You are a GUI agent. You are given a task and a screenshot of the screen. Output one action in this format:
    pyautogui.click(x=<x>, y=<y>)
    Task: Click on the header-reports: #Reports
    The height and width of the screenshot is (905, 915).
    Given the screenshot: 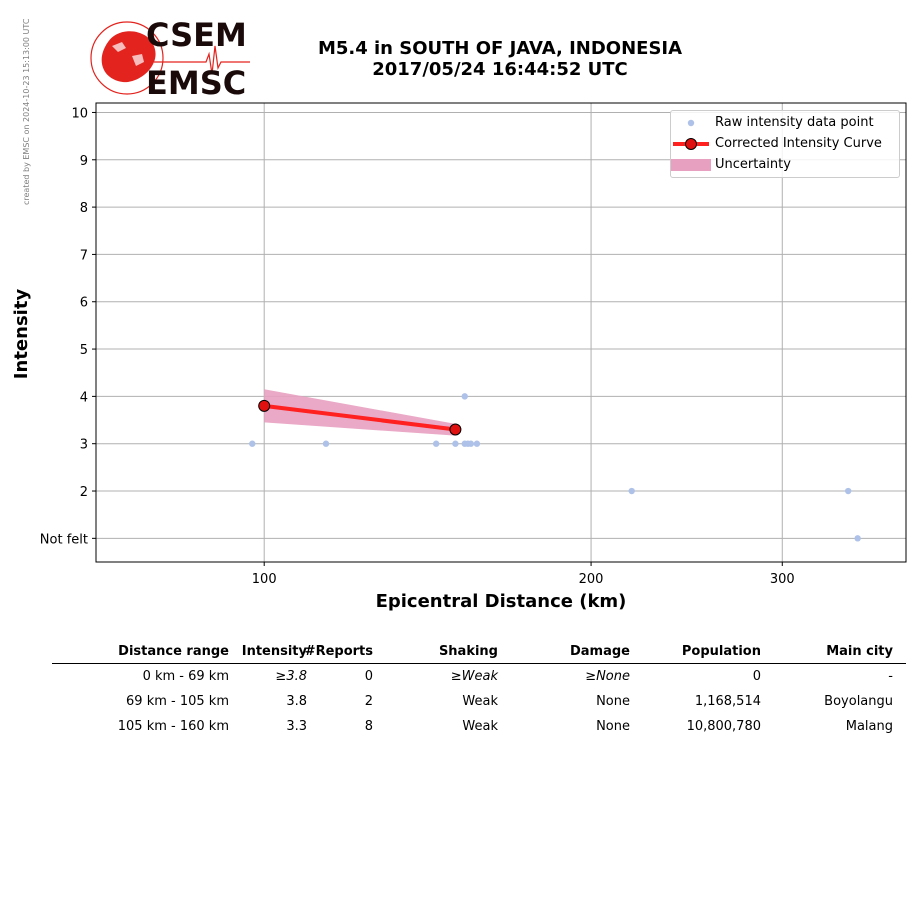 What is the action you would take?
    pyautogui.click(x=338, y=651)
    